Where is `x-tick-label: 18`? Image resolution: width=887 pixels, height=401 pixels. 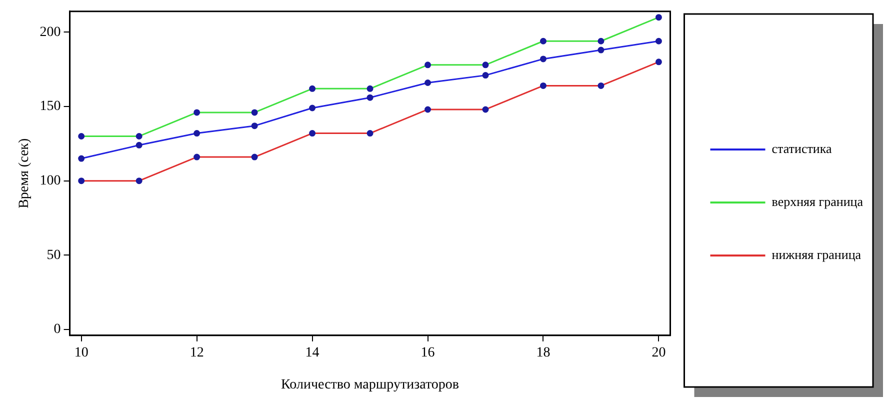
x-tick-label: 18 is located at coordinates (543, 352).